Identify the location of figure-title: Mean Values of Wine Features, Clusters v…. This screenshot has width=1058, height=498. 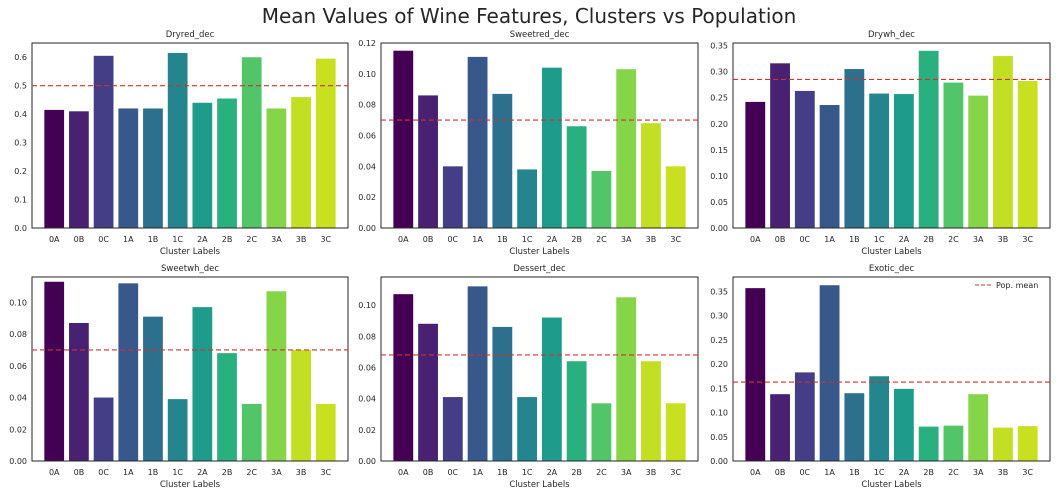
(529, 16).